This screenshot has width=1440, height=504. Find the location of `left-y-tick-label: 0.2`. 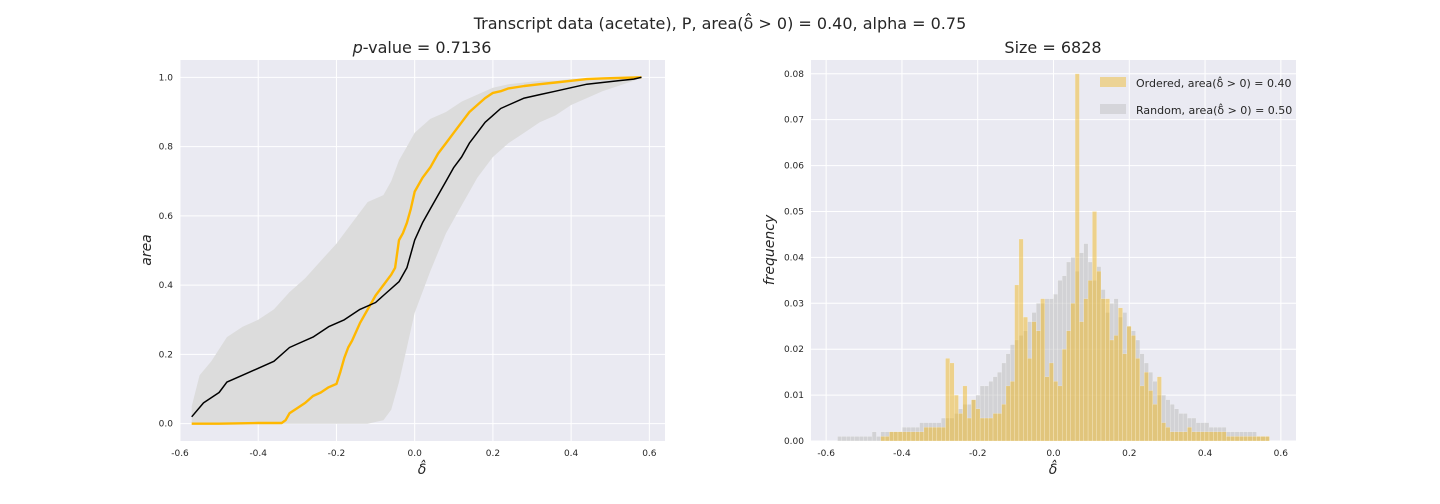

left-y-tick-label: 0.2 is located at coordinates (166, 355).